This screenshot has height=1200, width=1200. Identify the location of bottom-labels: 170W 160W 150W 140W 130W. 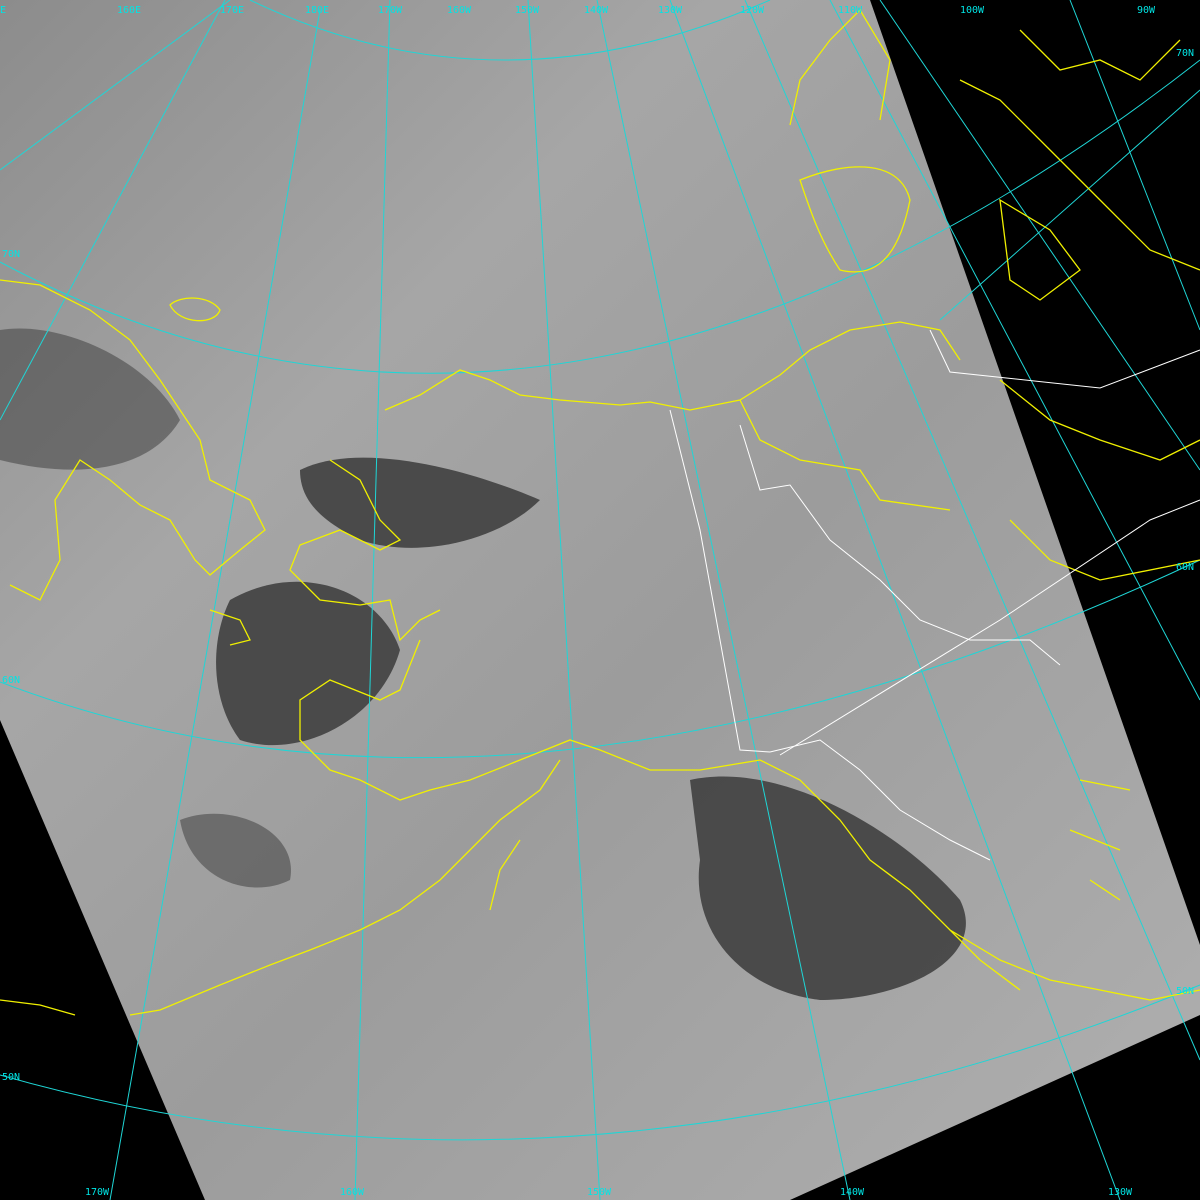
(609, 1192).